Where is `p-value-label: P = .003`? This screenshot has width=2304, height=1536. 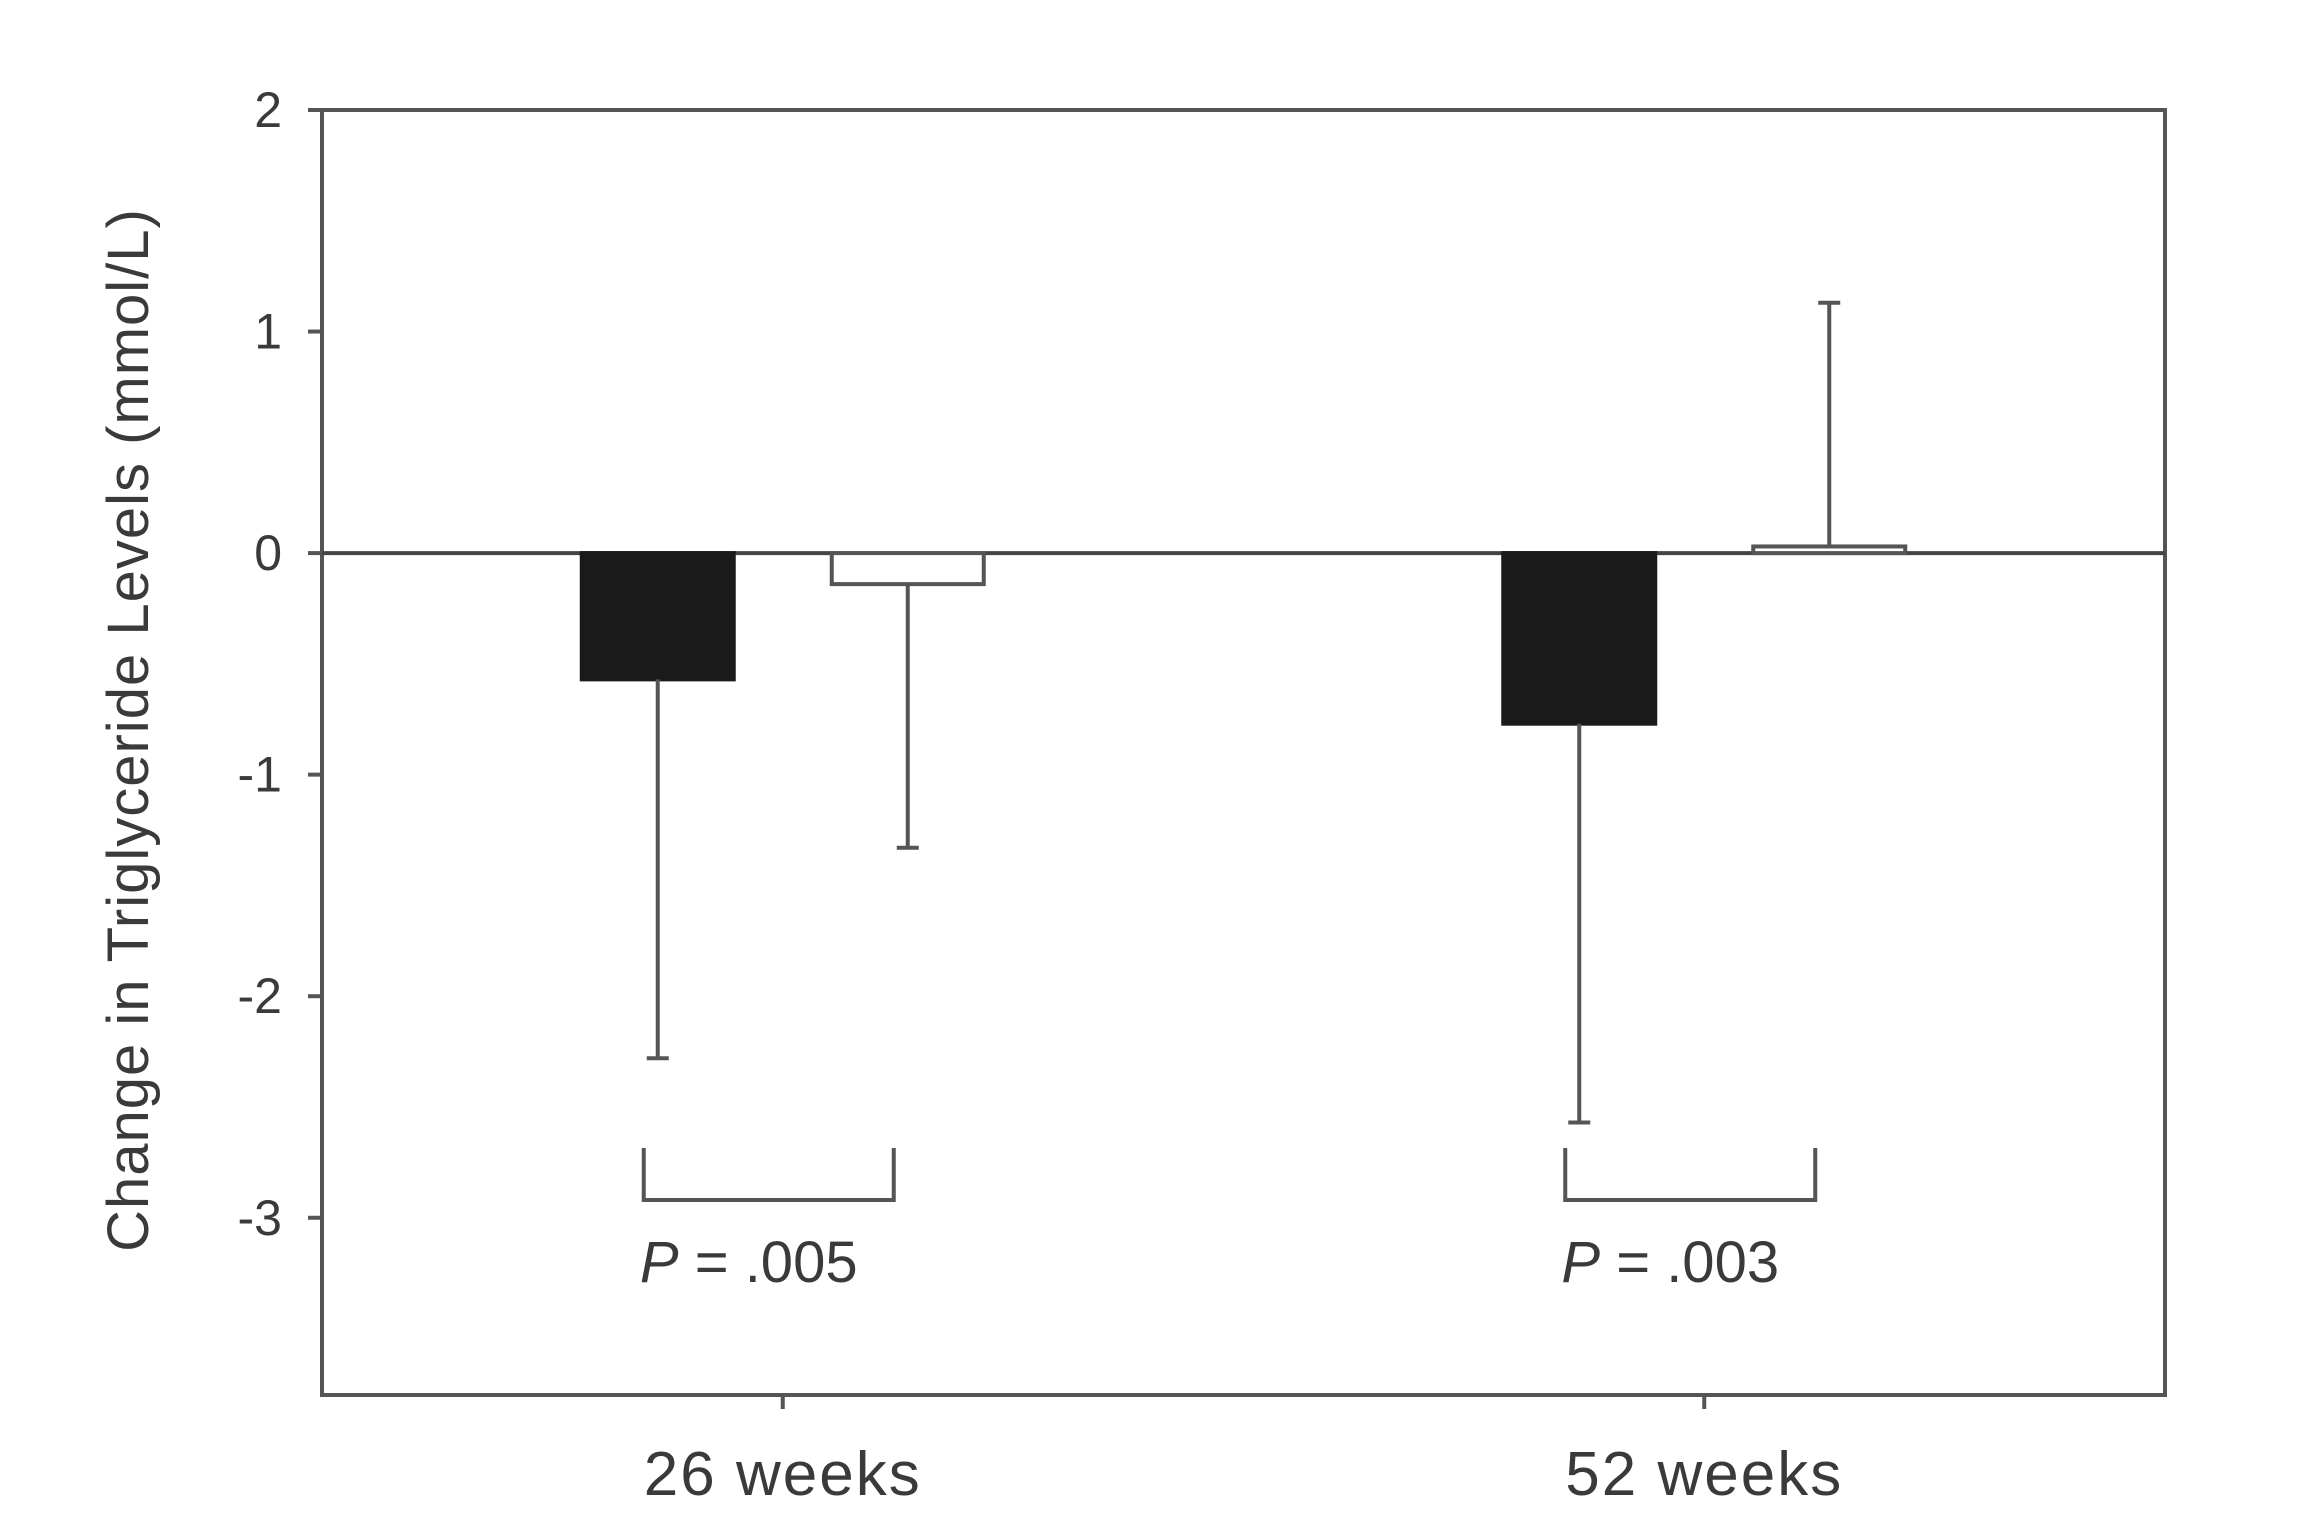 p-value-label: P = .003 is located at coordinates (1670, 1262).